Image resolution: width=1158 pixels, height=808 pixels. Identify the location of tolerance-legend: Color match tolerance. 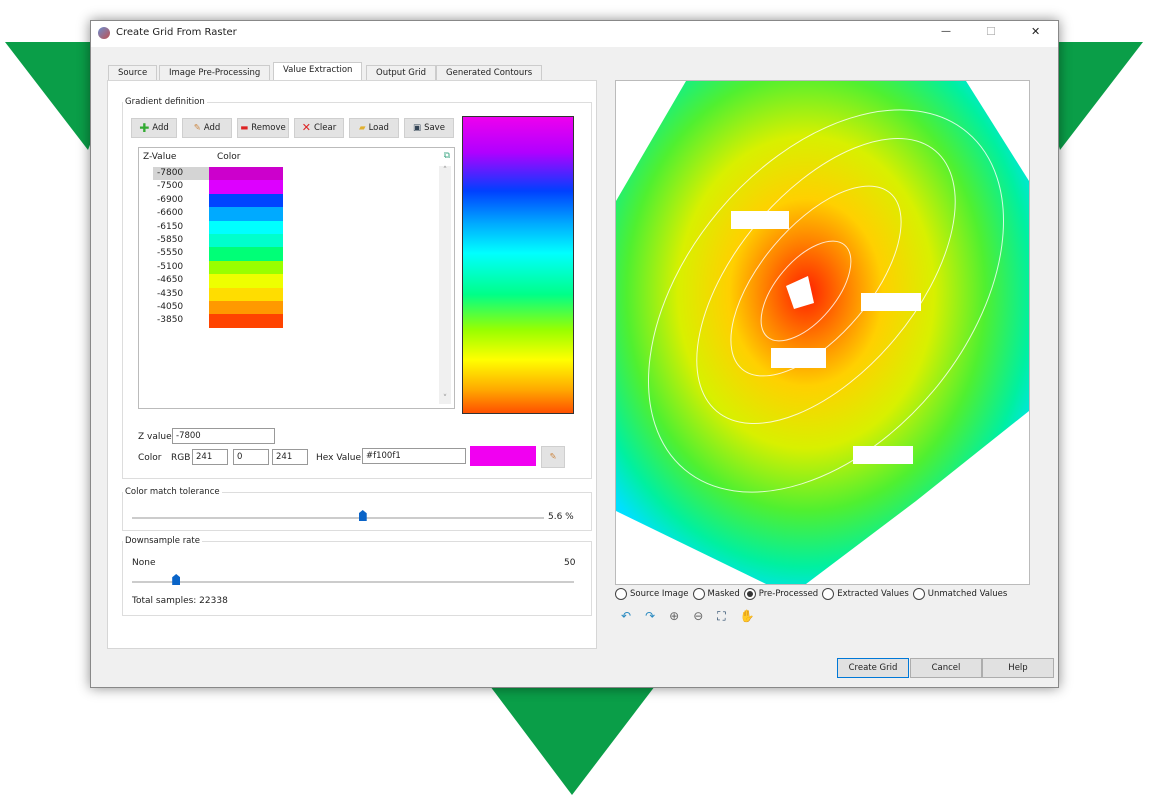
(172, 492).